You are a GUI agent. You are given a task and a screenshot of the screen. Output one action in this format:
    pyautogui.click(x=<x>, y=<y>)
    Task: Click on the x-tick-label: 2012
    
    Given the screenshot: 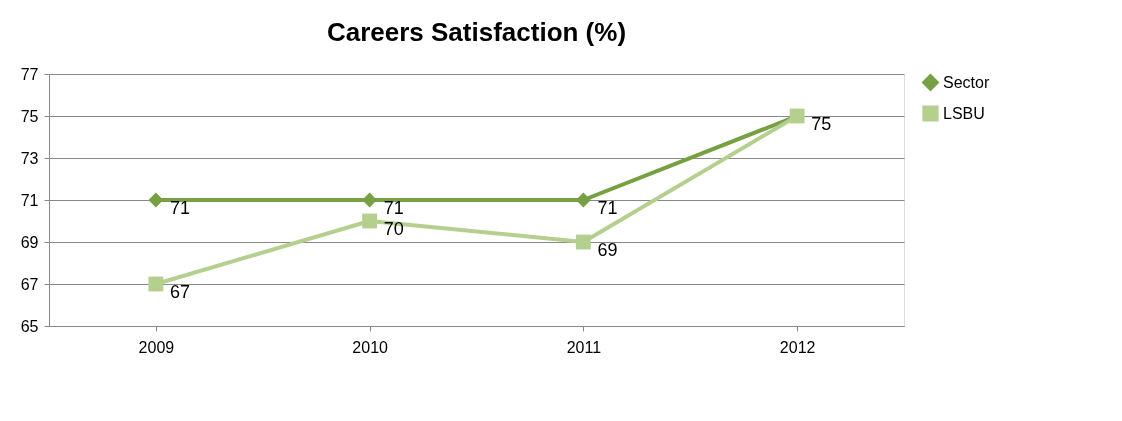 What is the action you would take?
    pyautogui.click(x=797, y=347)
    